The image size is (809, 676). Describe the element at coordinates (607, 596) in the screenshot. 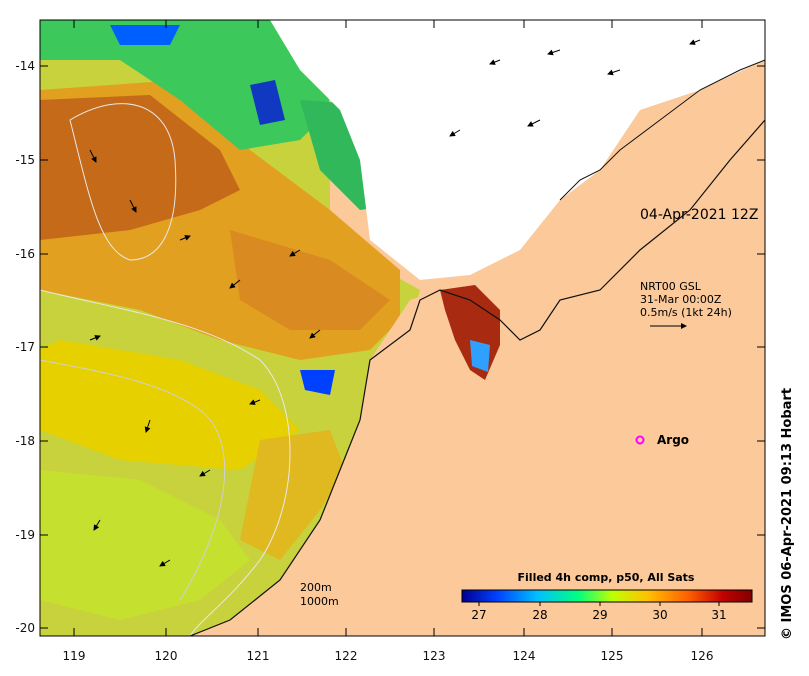

I see `colorbar` at that location.